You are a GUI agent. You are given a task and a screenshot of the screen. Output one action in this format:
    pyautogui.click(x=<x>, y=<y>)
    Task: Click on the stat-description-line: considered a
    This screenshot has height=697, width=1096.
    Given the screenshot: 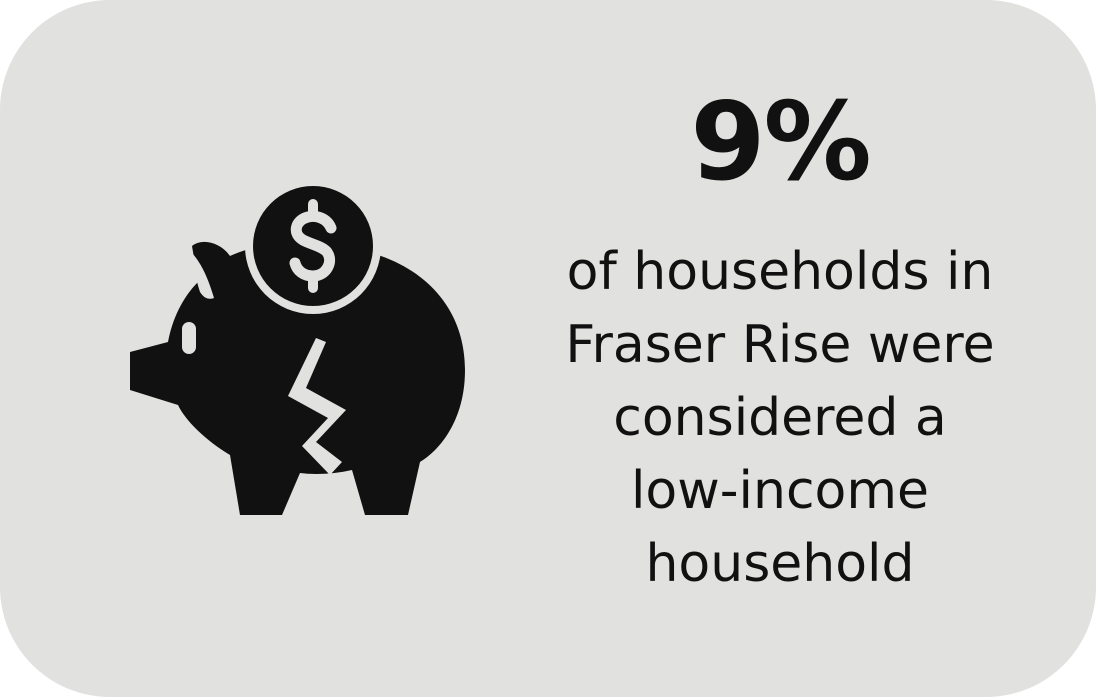 What is the action you would take?
    pyautogui.click(x=780, y=418)
    